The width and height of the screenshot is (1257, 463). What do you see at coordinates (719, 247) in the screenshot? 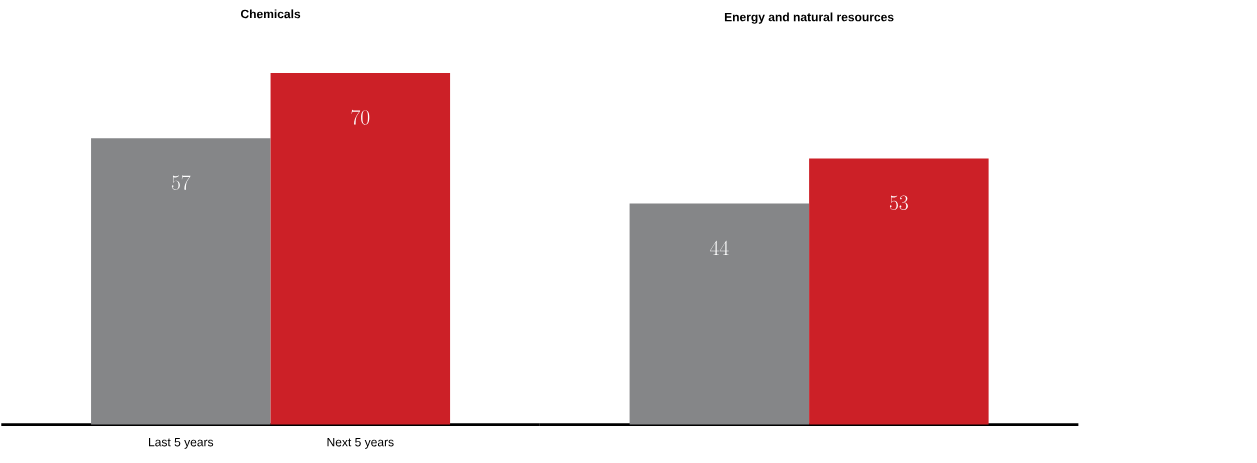
I see `data-label: 44` at bounding box center [719, 247].